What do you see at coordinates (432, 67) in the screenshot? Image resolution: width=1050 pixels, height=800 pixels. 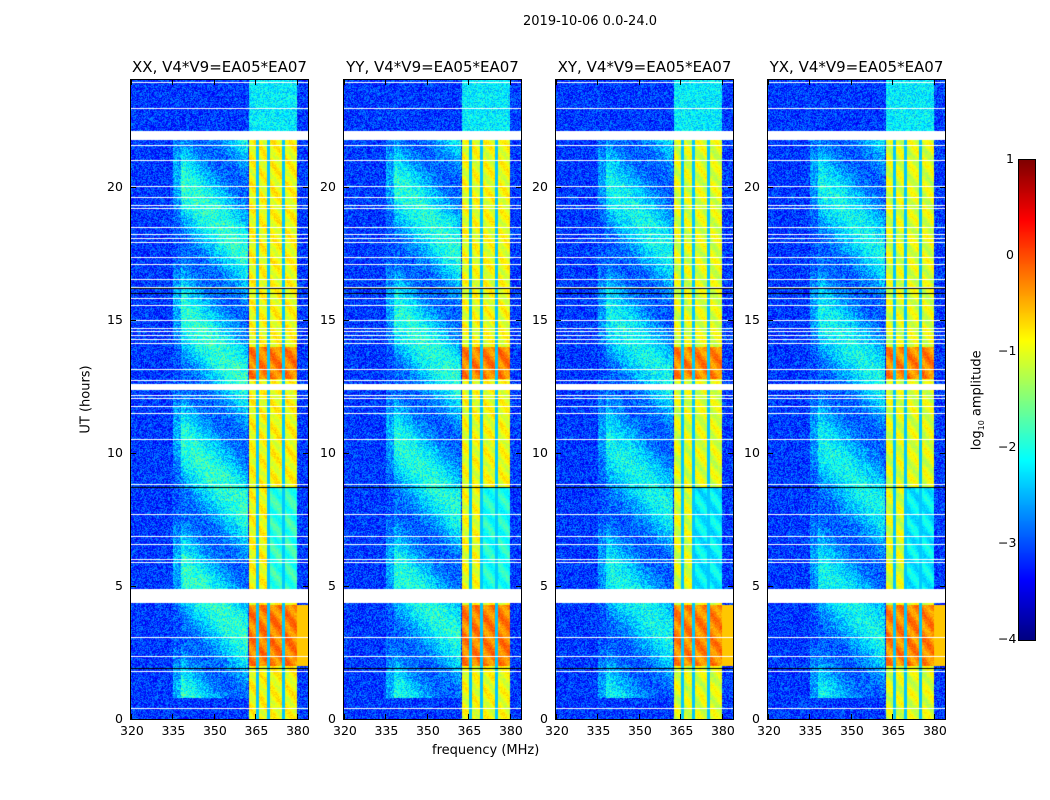 I see `panel-title: YY, V4*V9=EA05*EA07` at bounding box center [432, 67].